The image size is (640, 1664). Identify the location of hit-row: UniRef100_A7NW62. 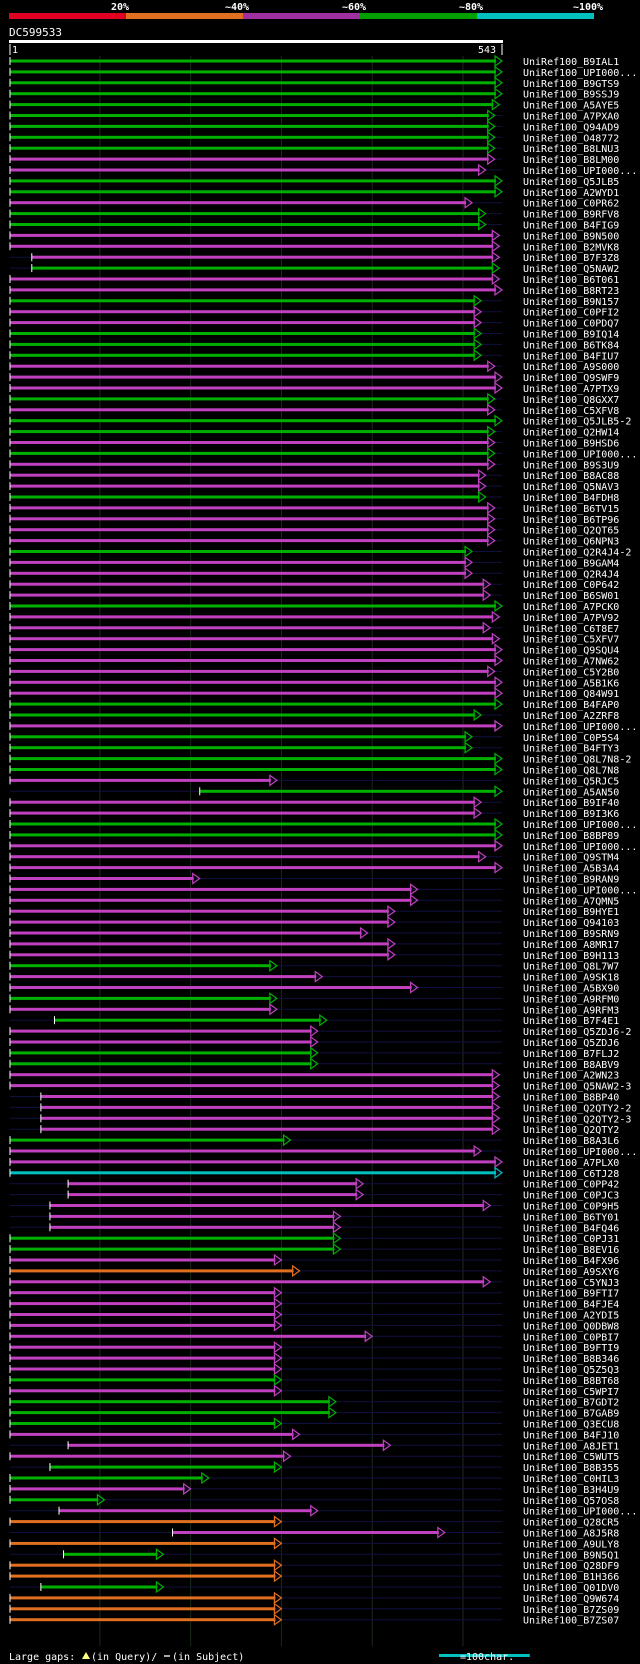
(314, 661).